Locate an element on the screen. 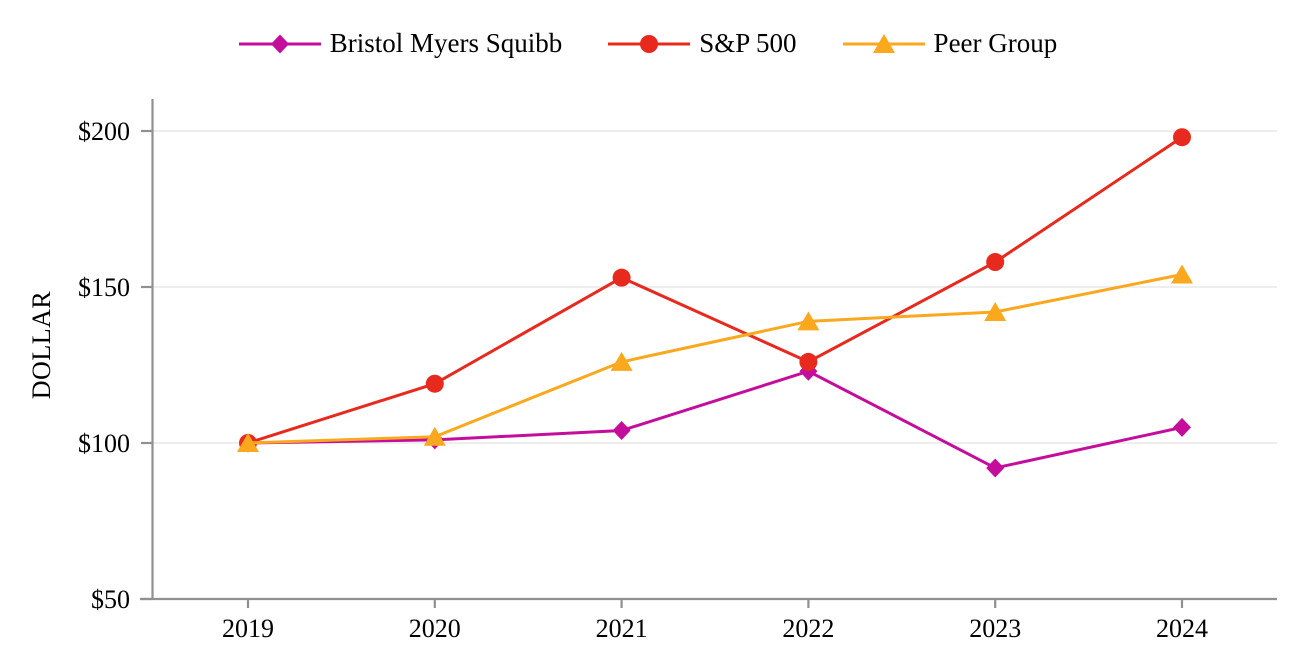  data-point-s-p-500-2024 is located at coordinates (1182, 137).